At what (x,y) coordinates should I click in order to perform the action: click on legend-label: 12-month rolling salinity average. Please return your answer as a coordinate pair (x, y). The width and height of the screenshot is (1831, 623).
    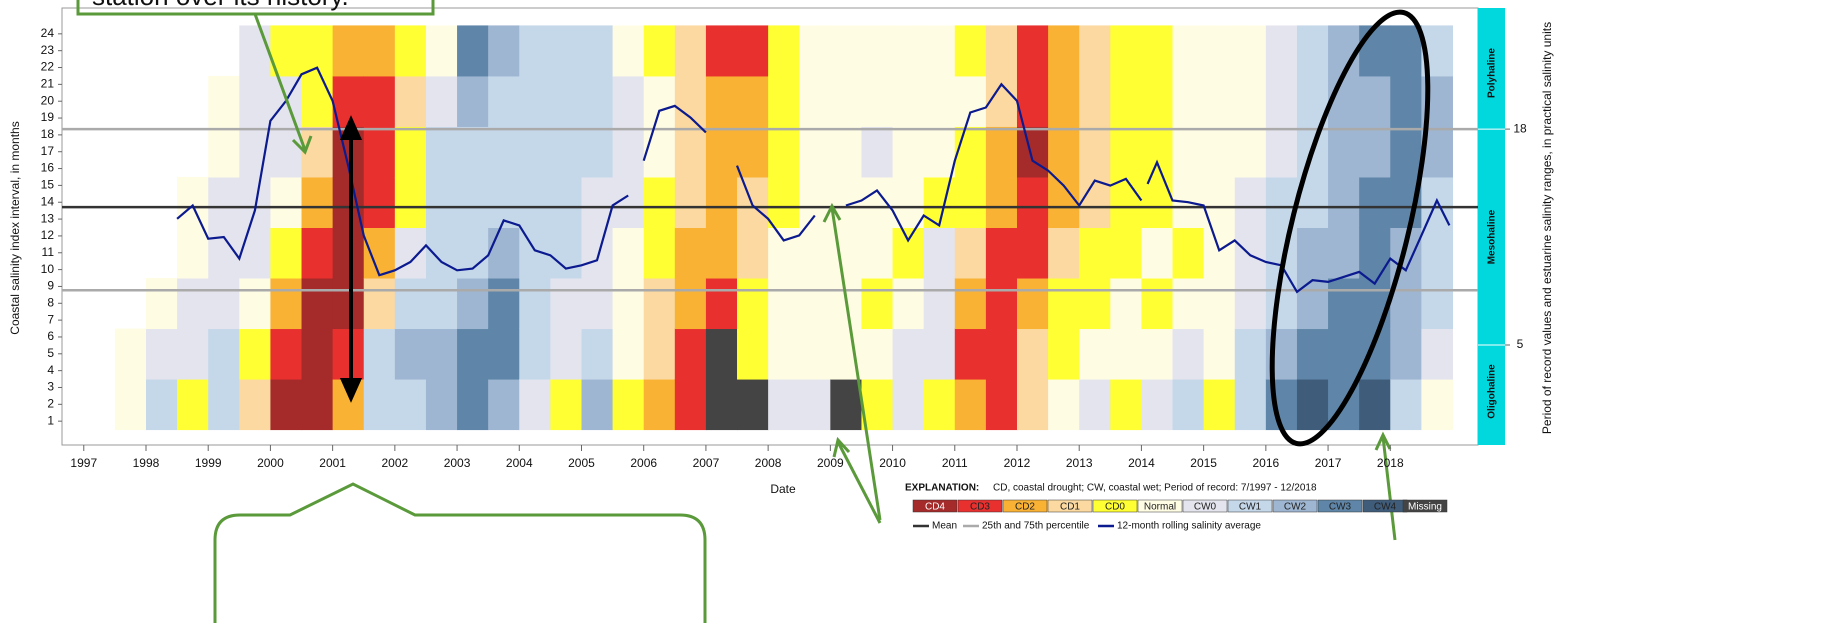
    Looking at the image, I should click on (1189, 526).